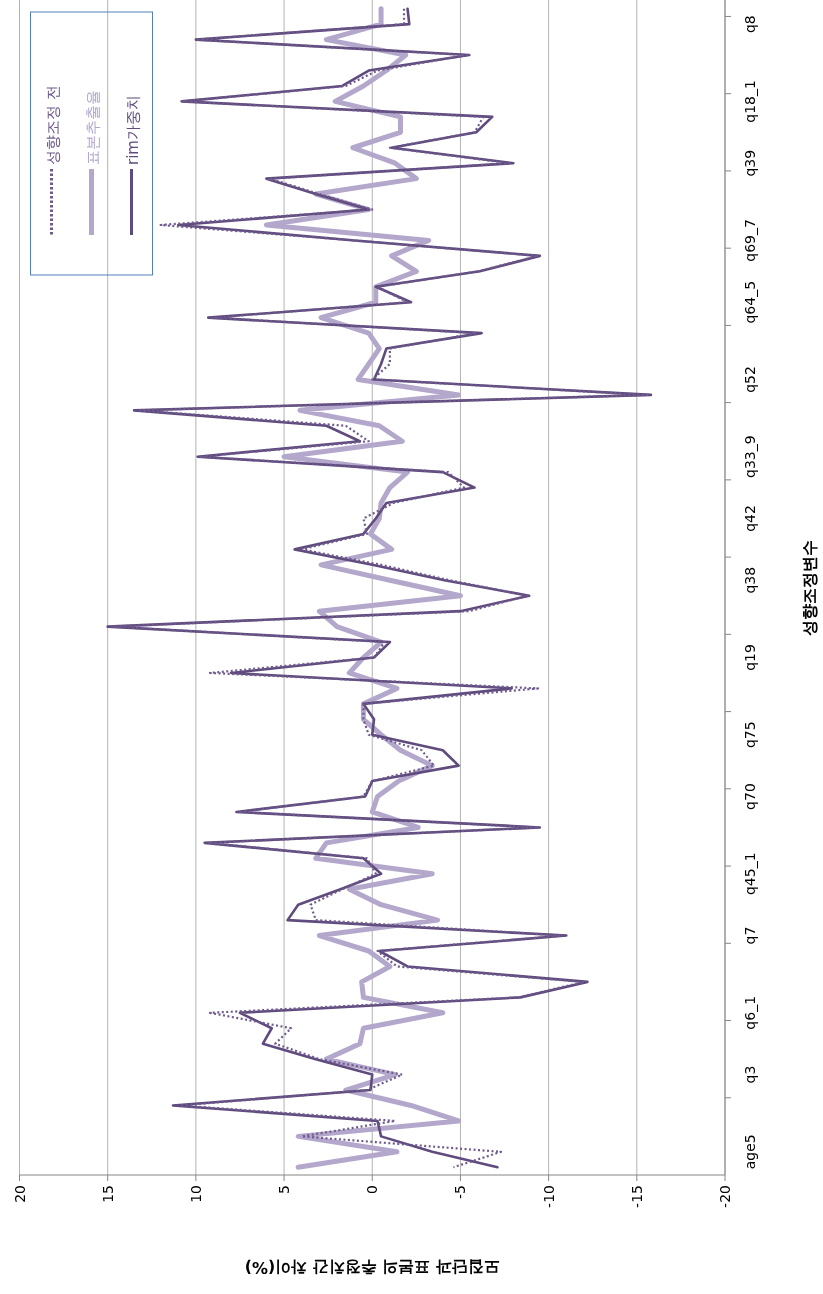 The height and width of the screenshot is (1294, 823). Describe the element at coordinates (636, 1196) in the screenshot. I see `x-tick-label: -15` at that location.